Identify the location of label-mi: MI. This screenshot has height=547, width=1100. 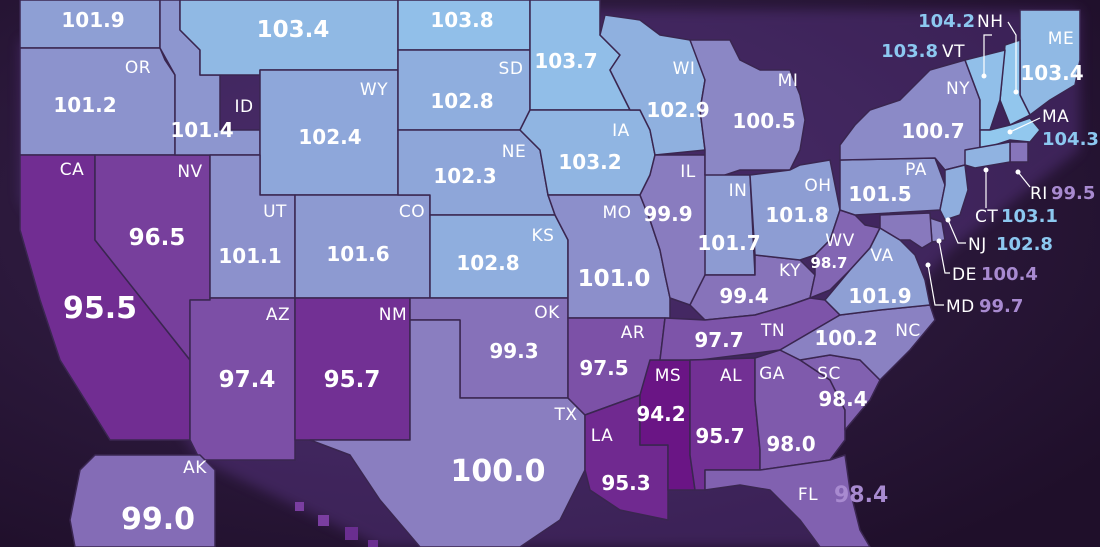
(788, 81).